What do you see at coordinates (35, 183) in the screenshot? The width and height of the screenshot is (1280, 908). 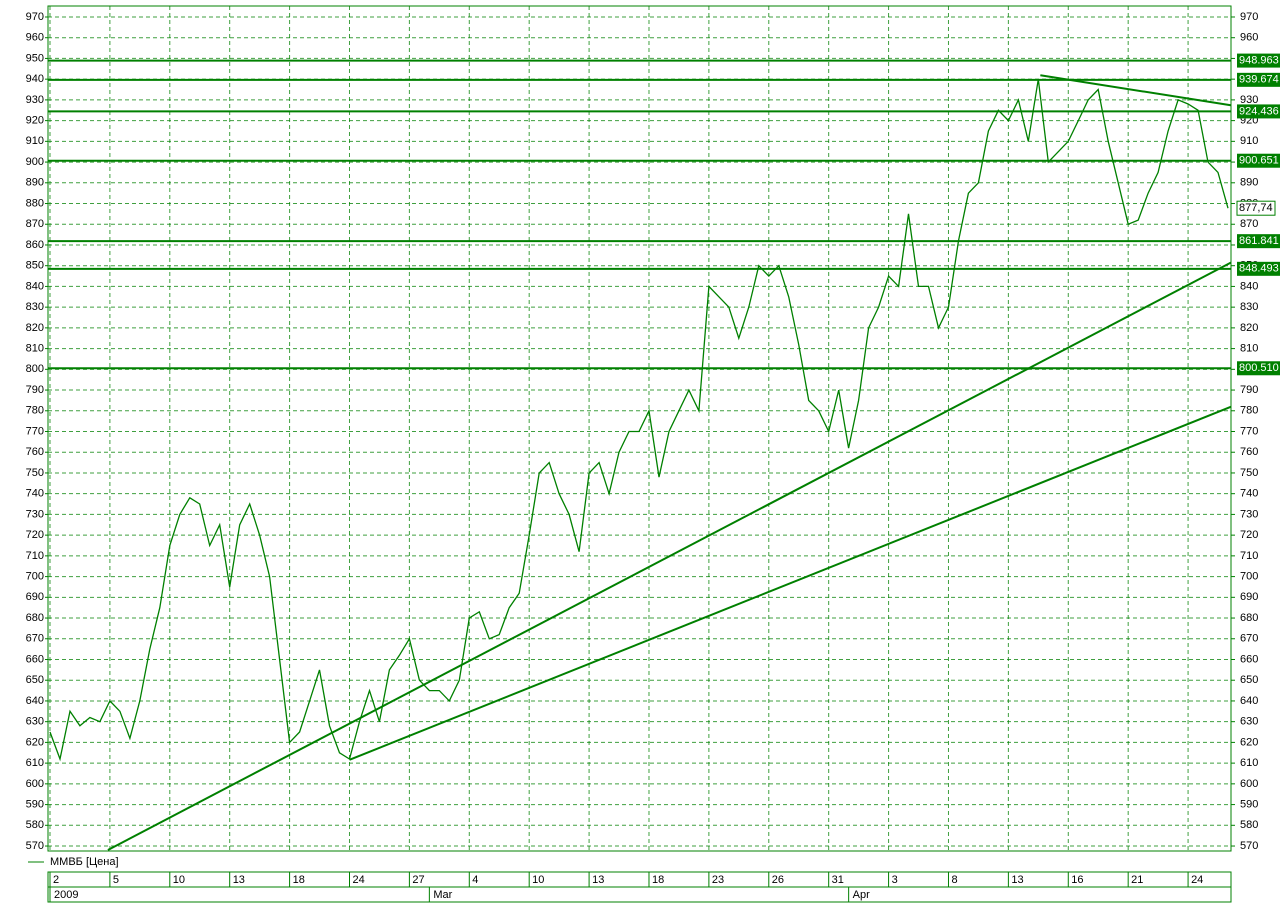 I see `y-tick-label: 890` at bounding box center [35, 183].